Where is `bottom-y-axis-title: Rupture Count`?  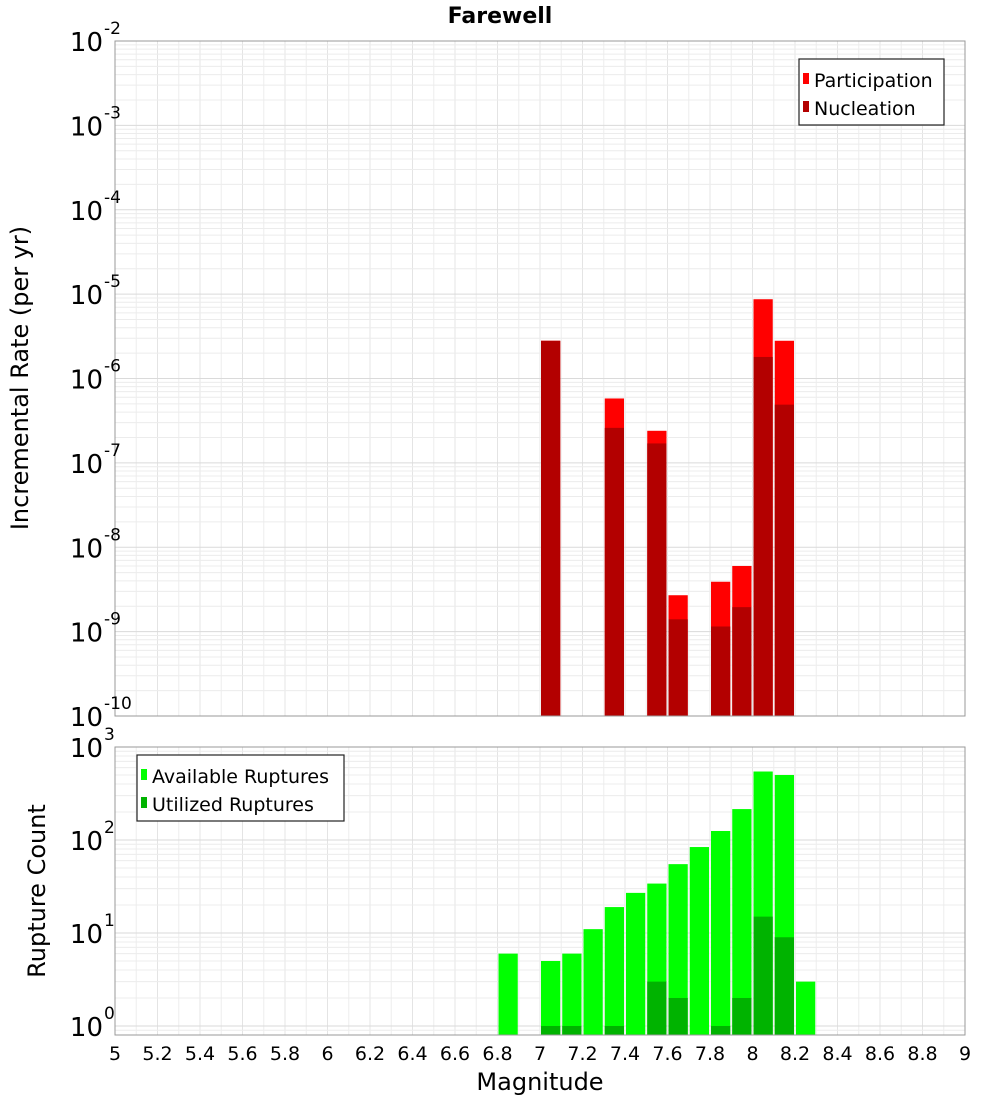 bottom-y-axis-title: Rupture Count is located at coordinates (37, 891).